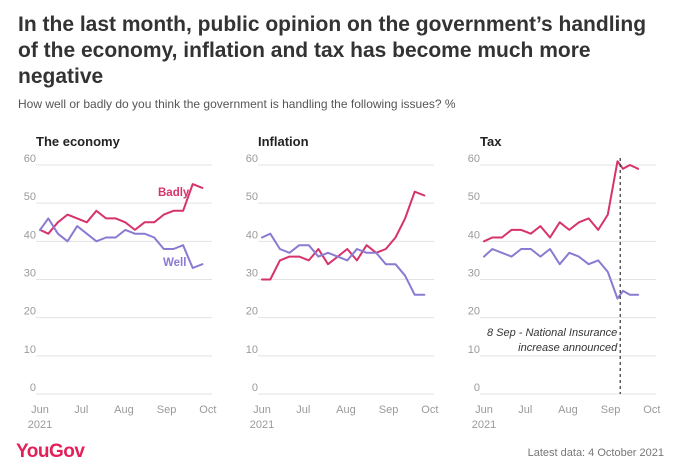  Describe the element at coordinates (174, 193) in the screenshot. I see `badly-series-label: Badly` at that location.